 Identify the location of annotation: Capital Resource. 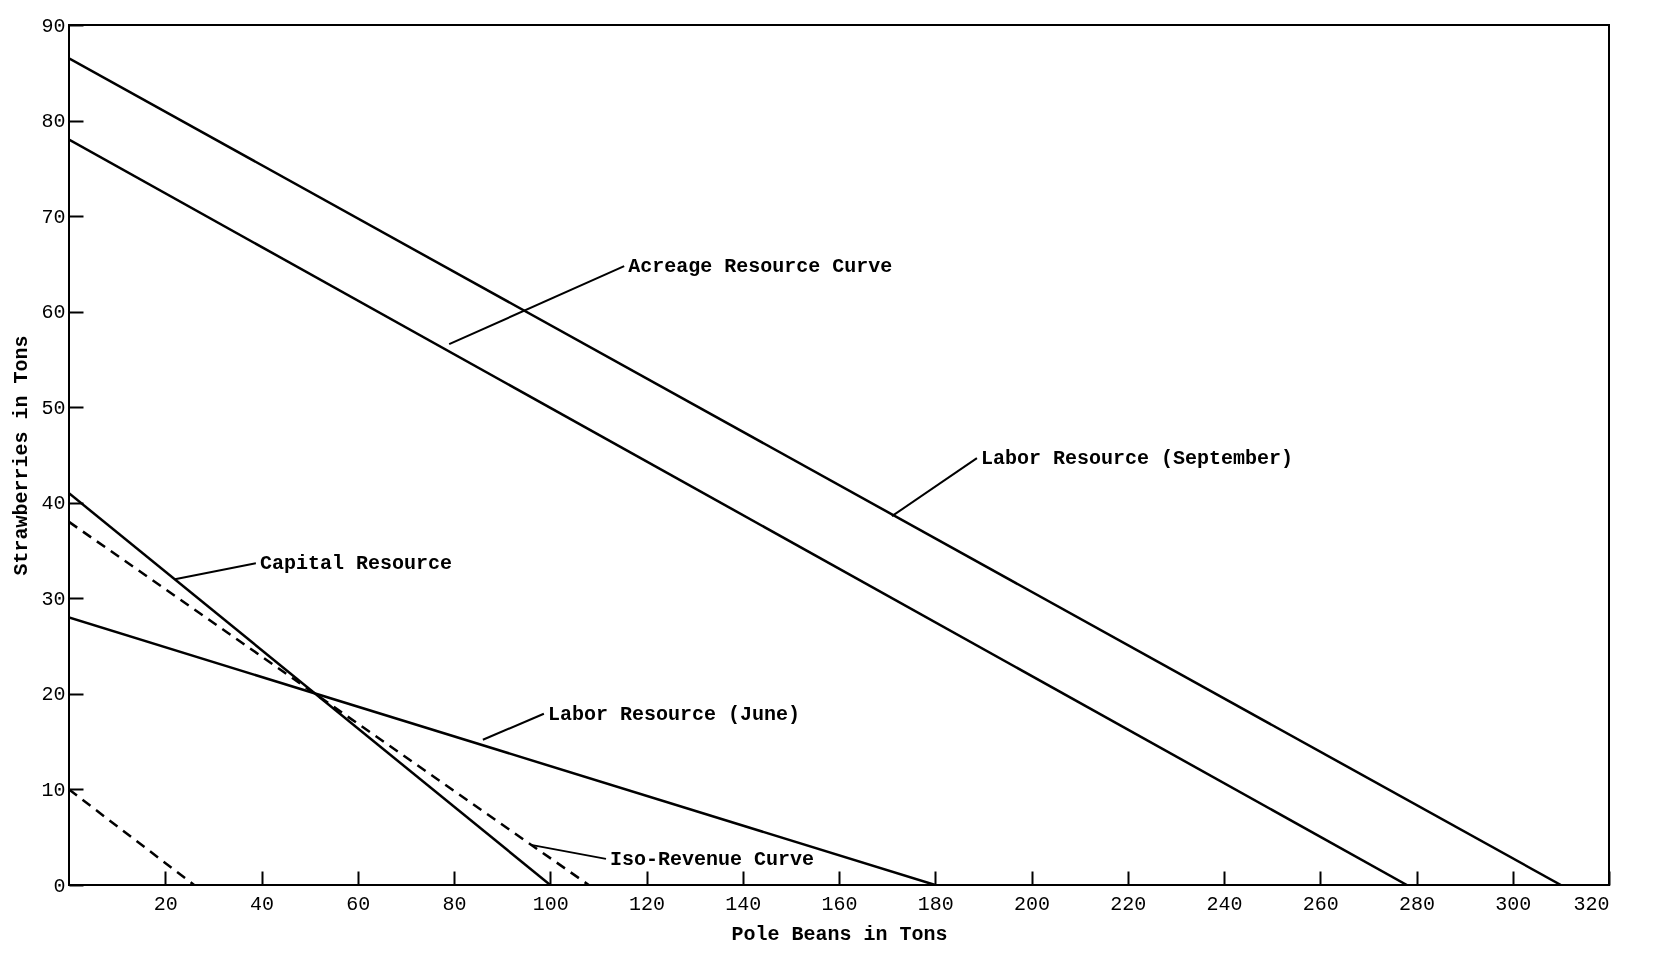
(355, 564).